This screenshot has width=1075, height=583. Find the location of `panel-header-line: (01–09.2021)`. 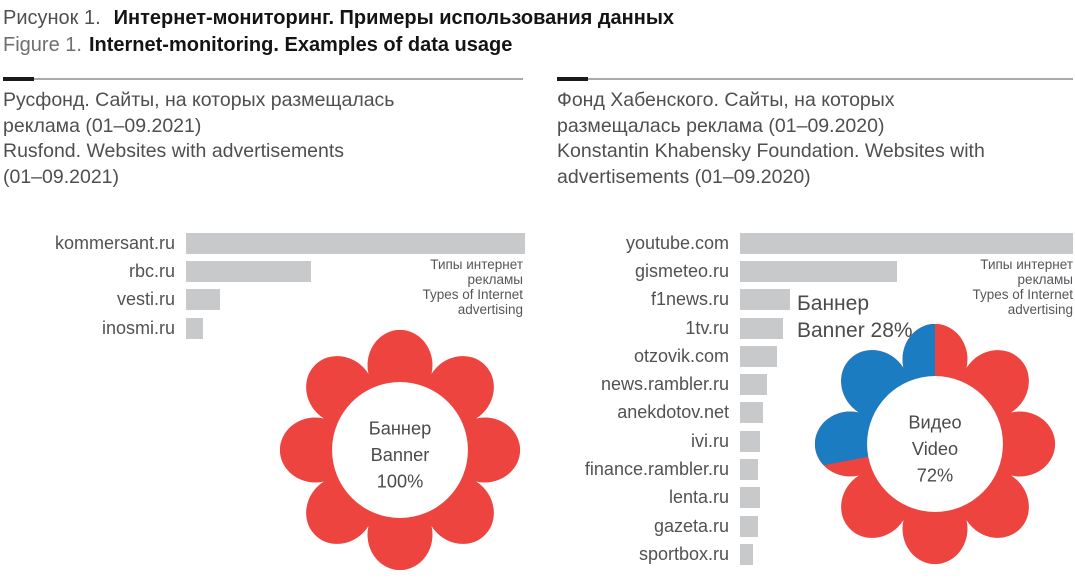

panel-header-line: (01–09.2021) is located at coordinates (61, 176).